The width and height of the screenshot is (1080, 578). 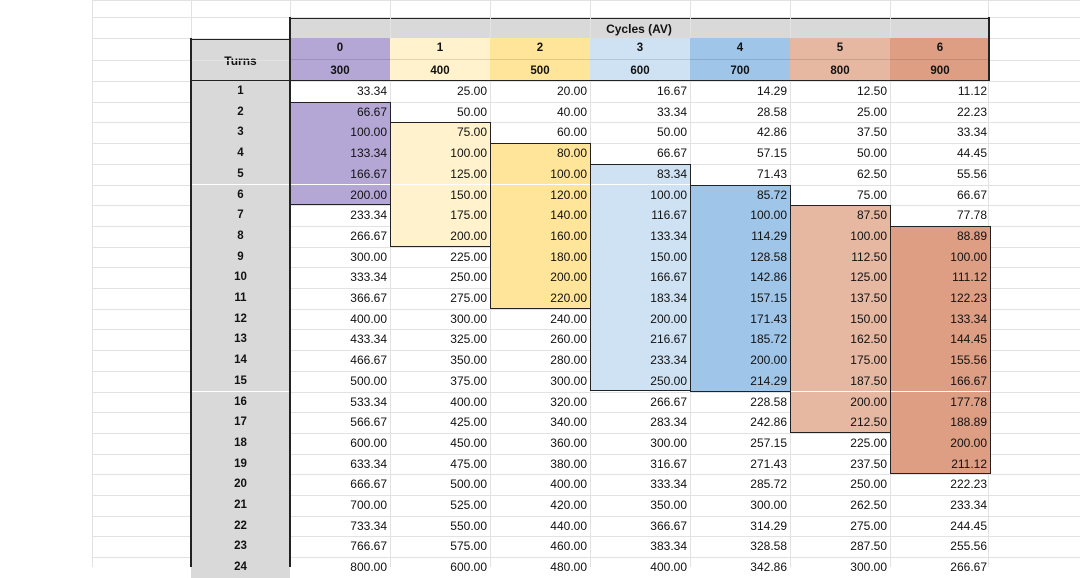 What do you see at coordinates (740, 236) in the screenshot?
I see `table-cell: 114.29` at bounding box center [740, 236].